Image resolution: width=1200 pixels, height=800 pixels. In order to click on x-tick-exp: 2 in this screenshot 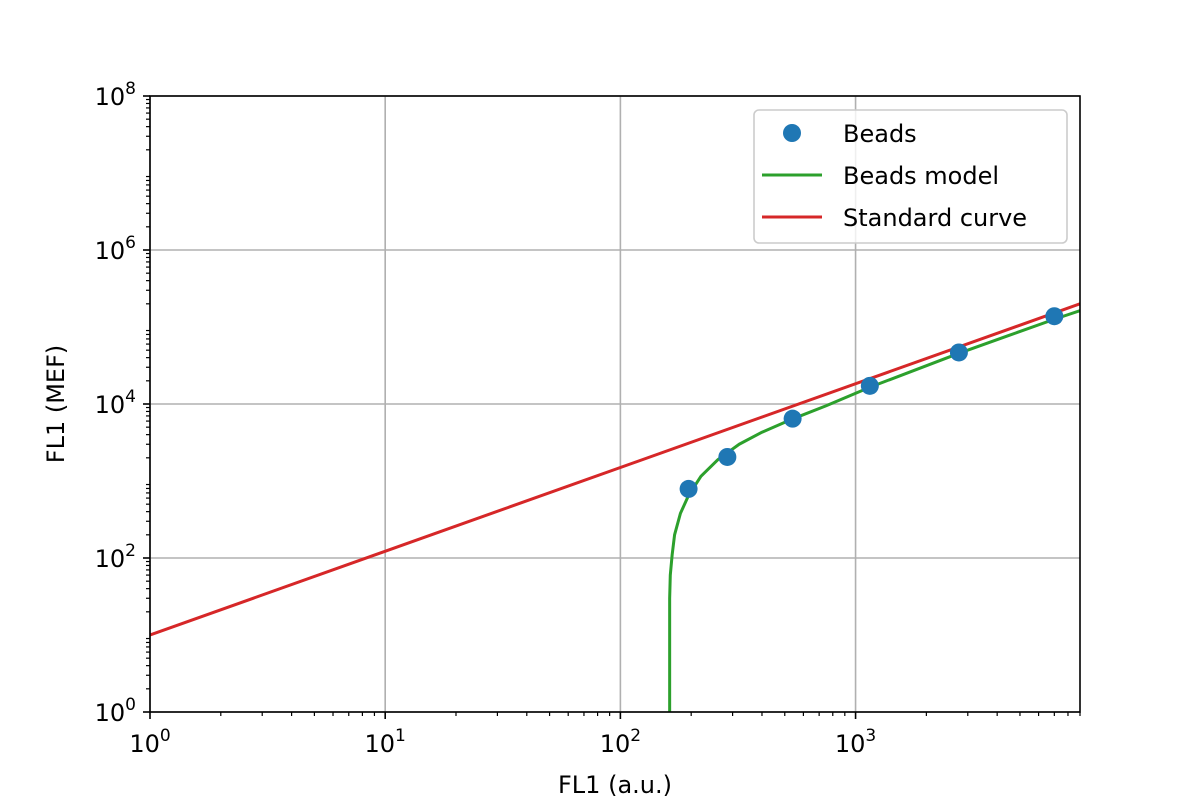, I will do `click(635, 736)`.